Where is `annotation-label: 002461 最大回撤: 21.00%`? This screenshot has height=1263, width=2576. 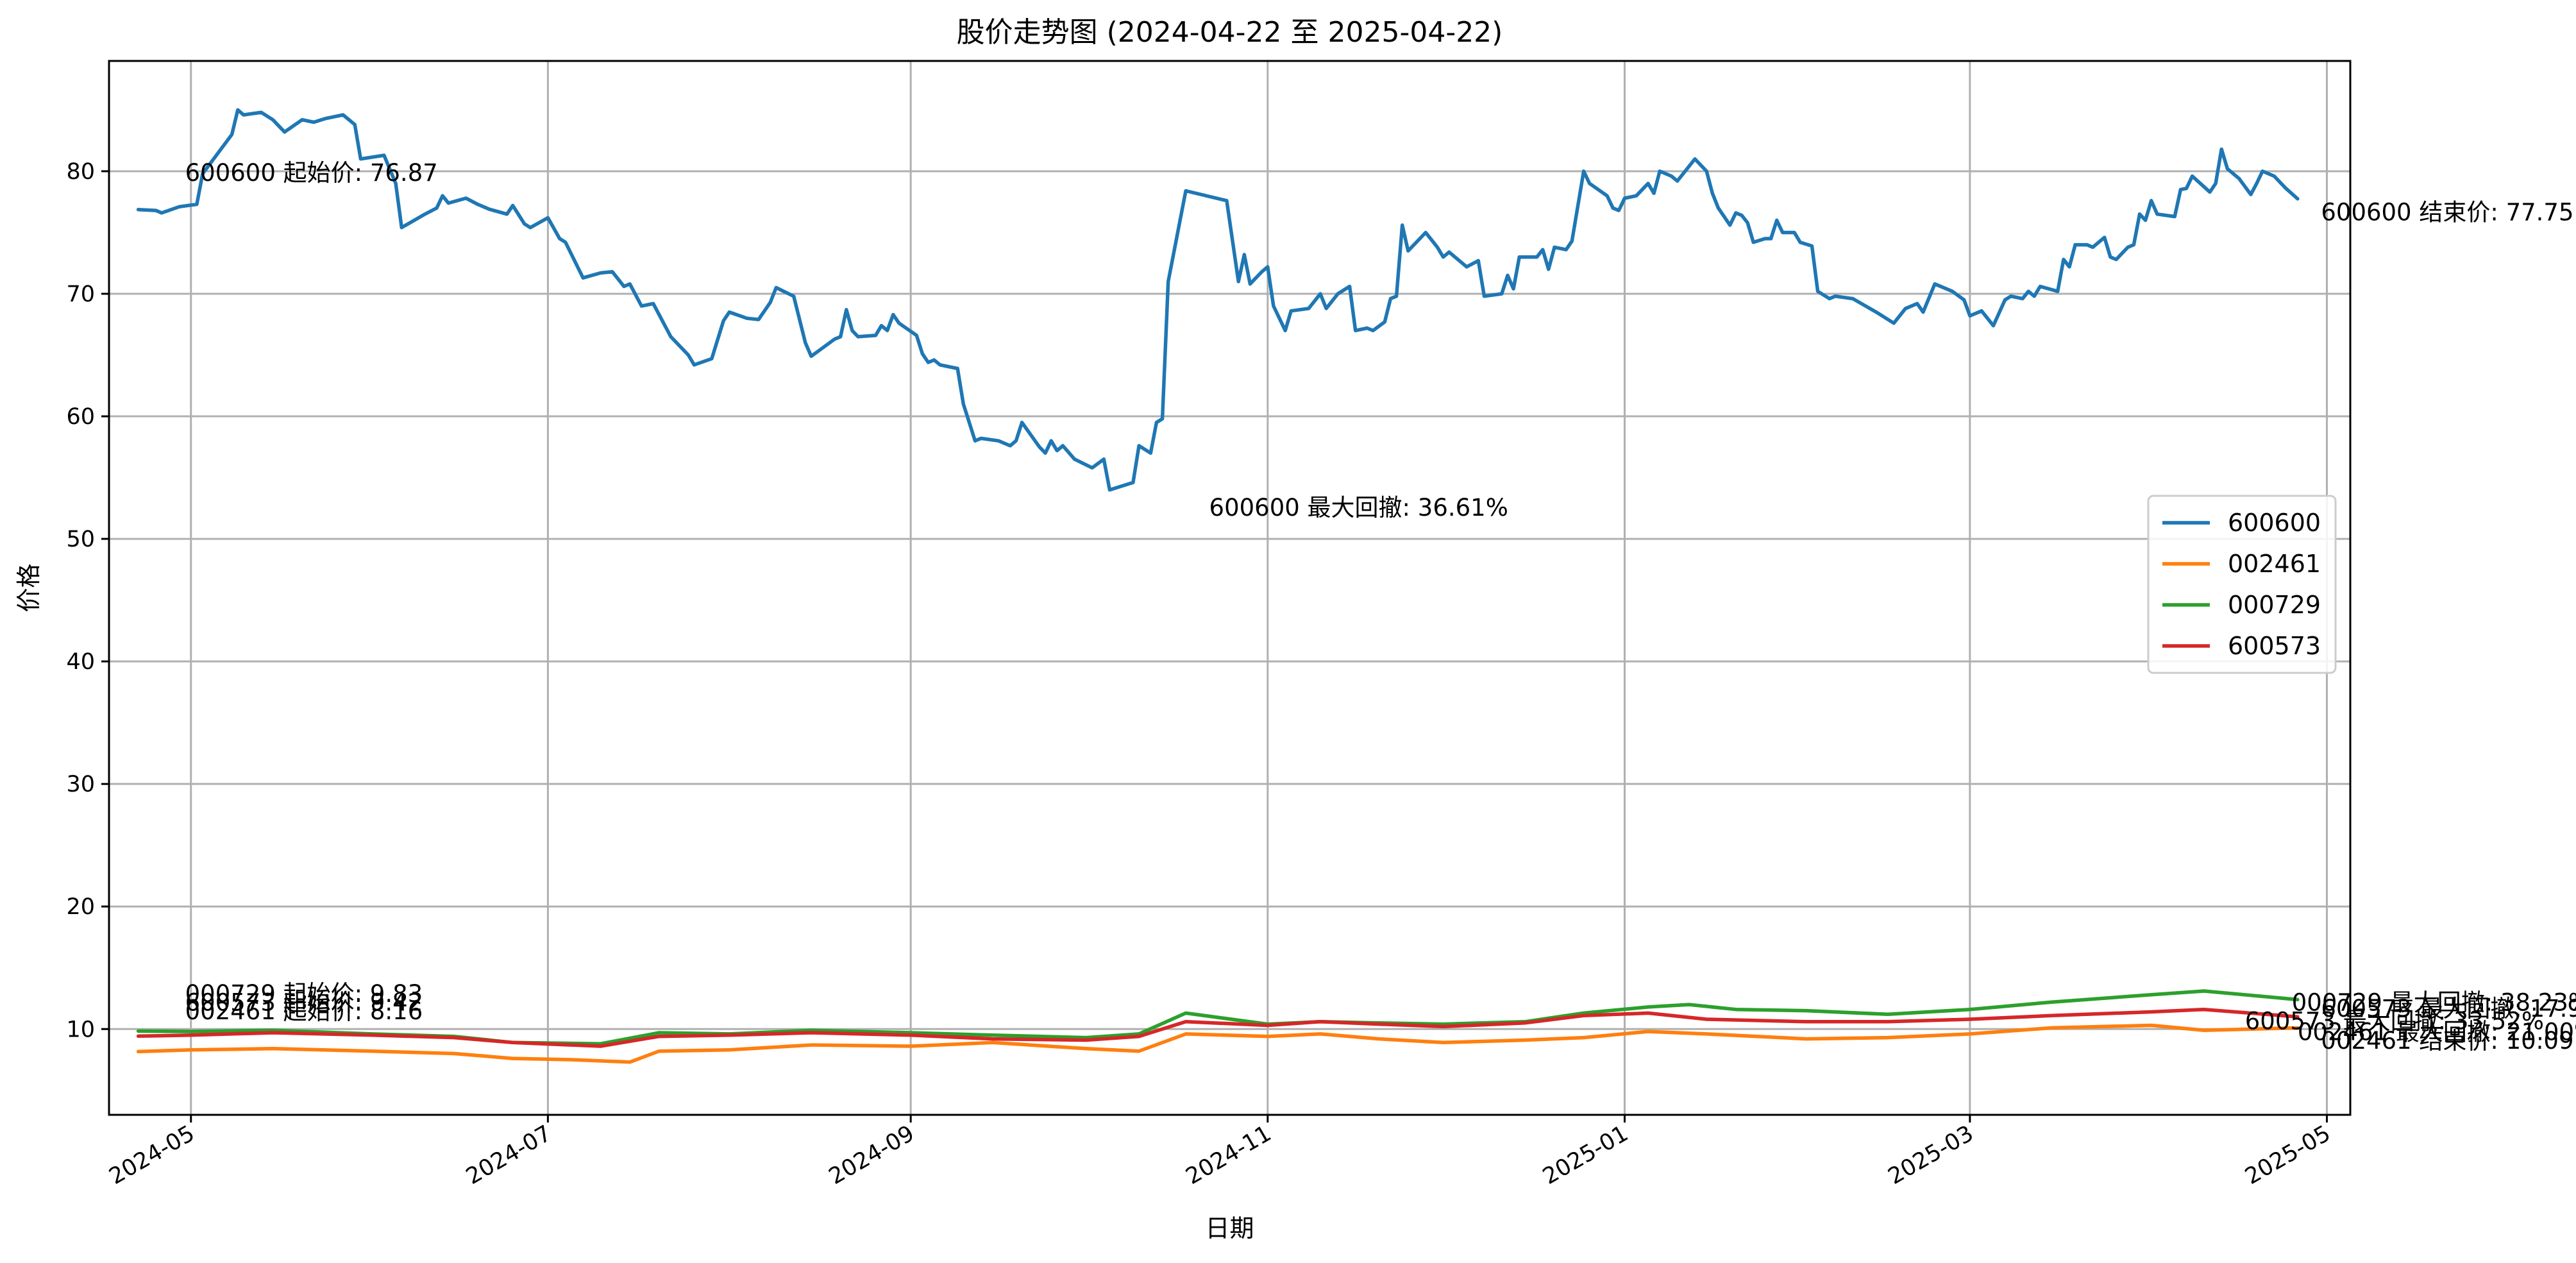
annotation-label: 002461 最大回撤: 21.00% is located at coordinates (2437, 1032).